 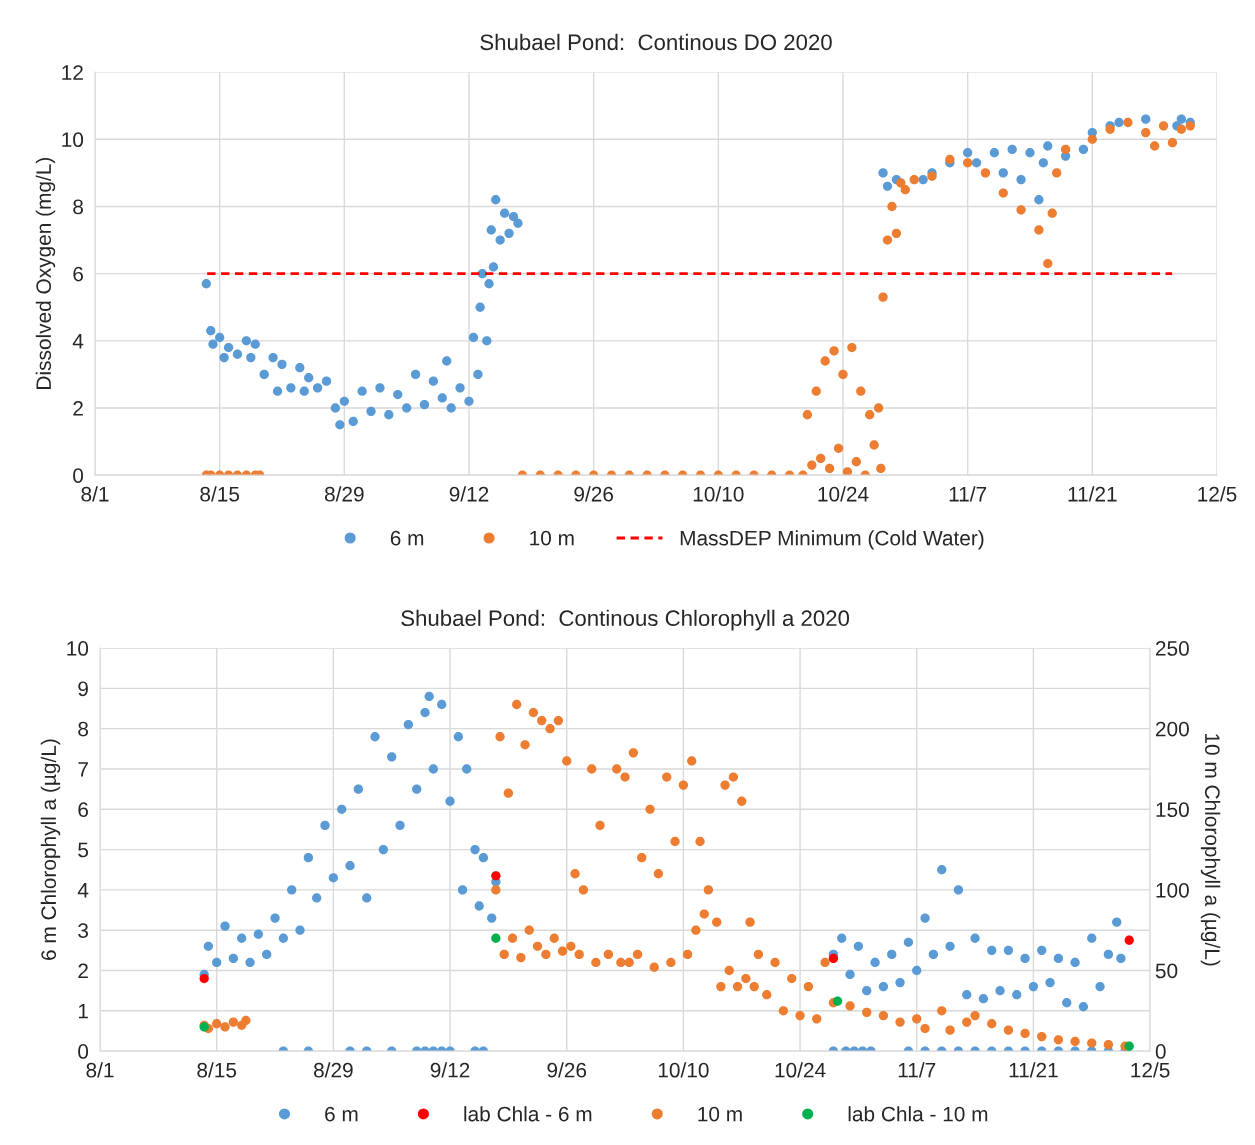 What do you see at coordinates (1172, 810) in the screenshot?
I see `y2-tick-label: 150` at bounding box center [1172, 810].